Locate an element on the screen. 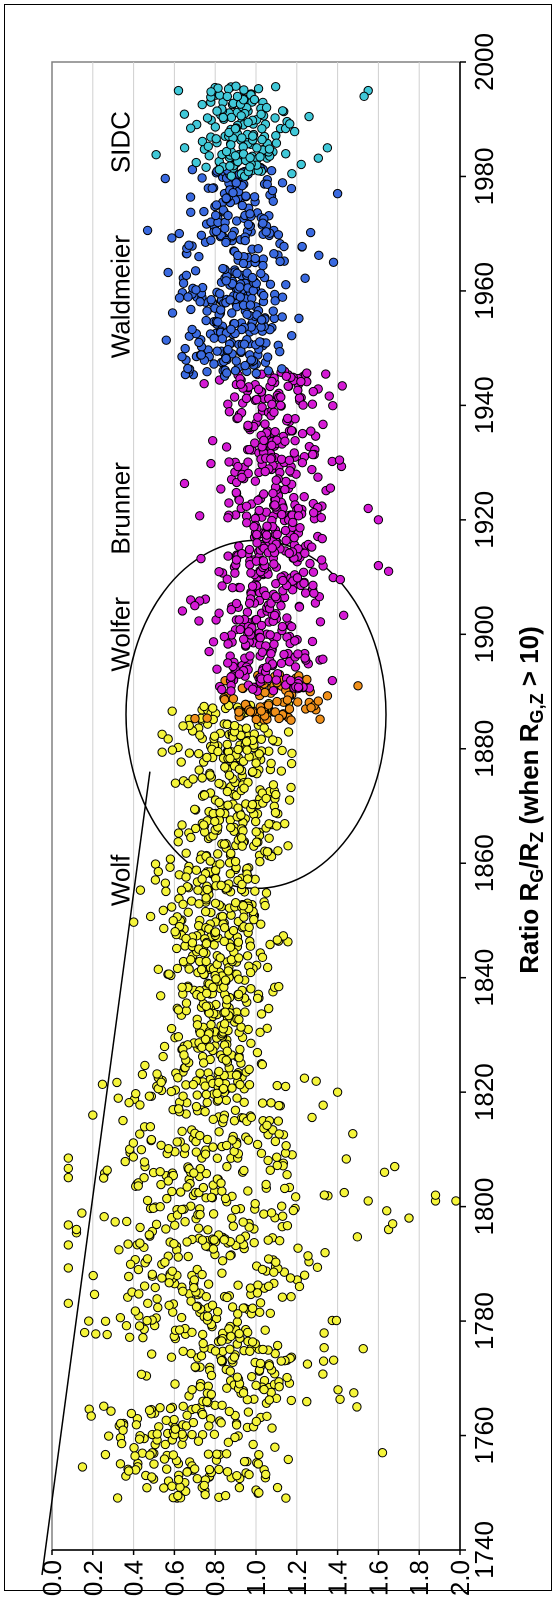  pointer-line is located at coordinates (96, 1173).